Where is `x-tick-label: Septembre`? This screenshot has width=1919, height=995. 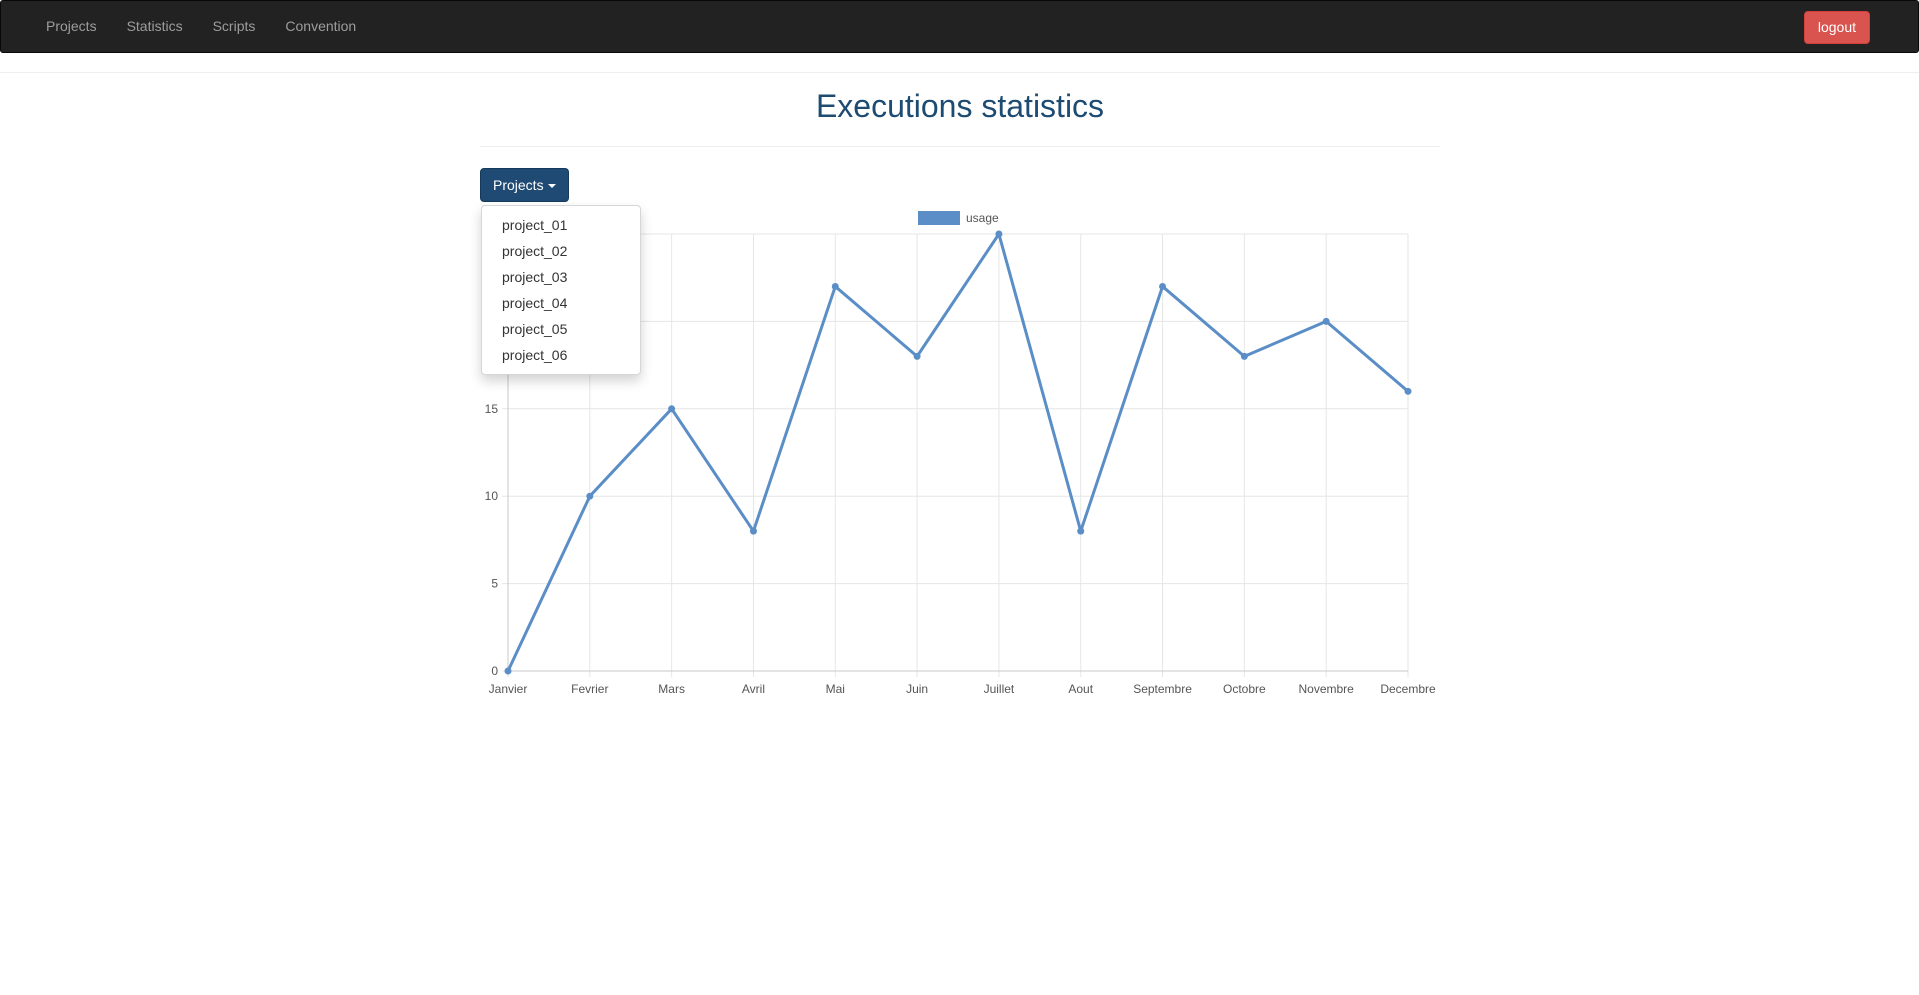 x-tick-label: Septembre is located at coordinates (1162, 689).